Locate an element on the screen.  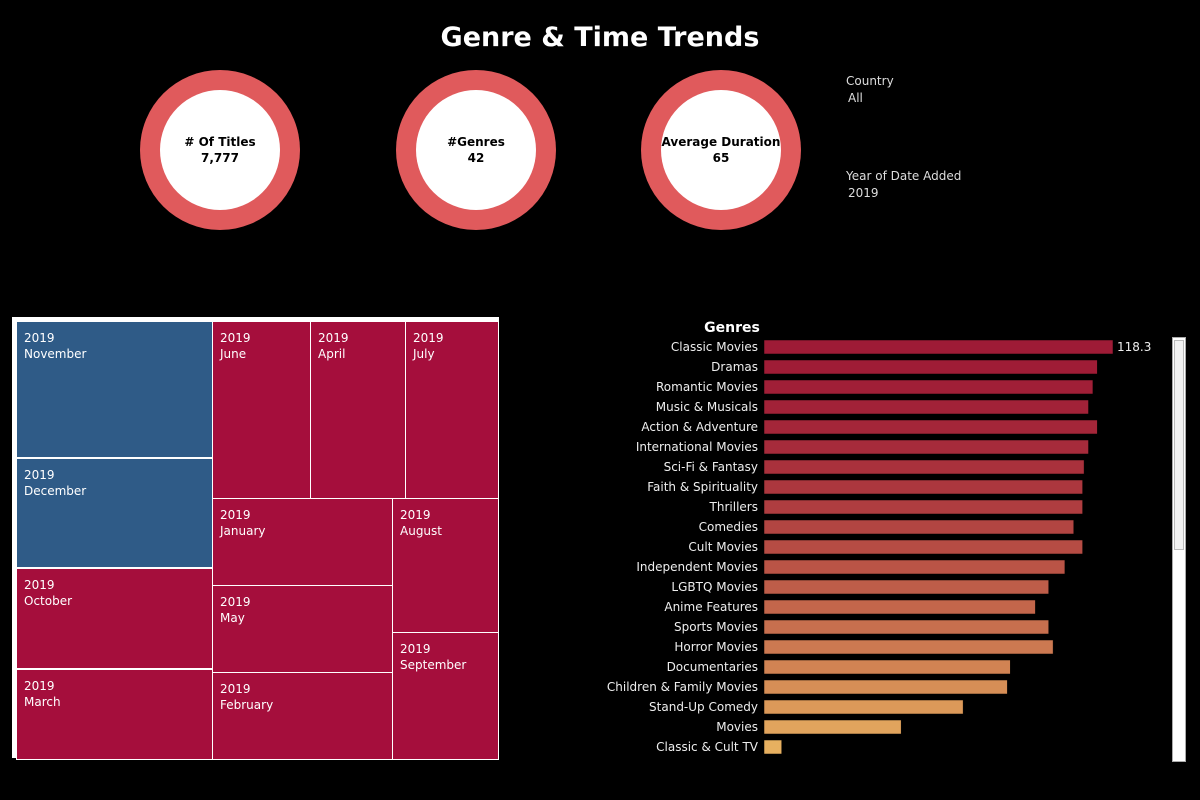
kpi-titles-ring: # Of Titles 7,777 is located at coordinates (220, 150).